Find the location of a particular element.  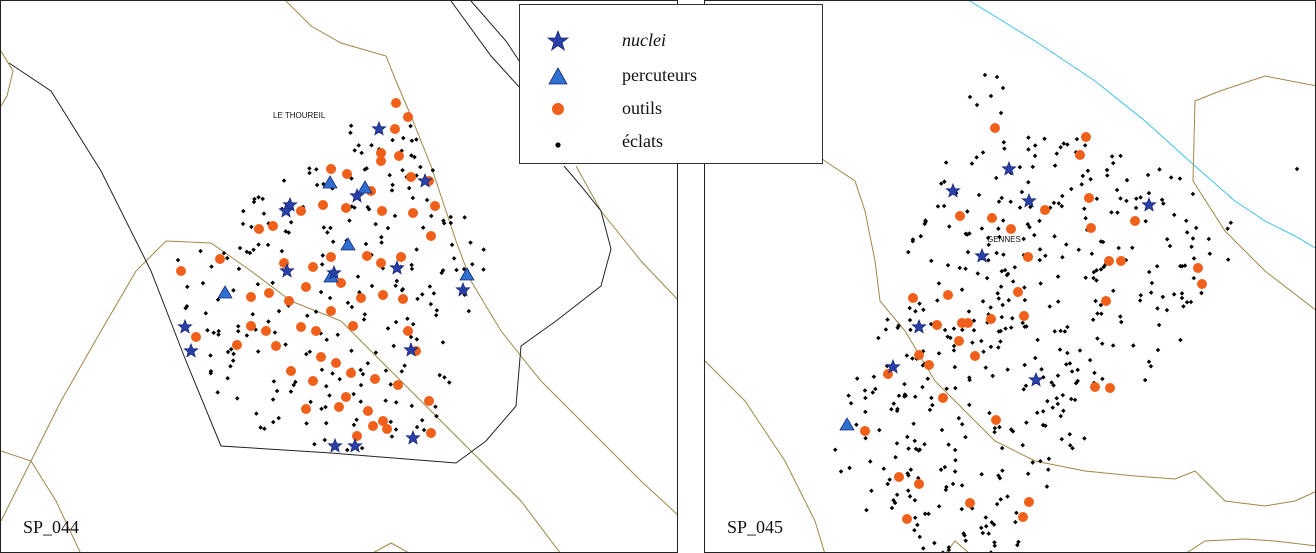

contour-line is located at coordinates (7, 78).